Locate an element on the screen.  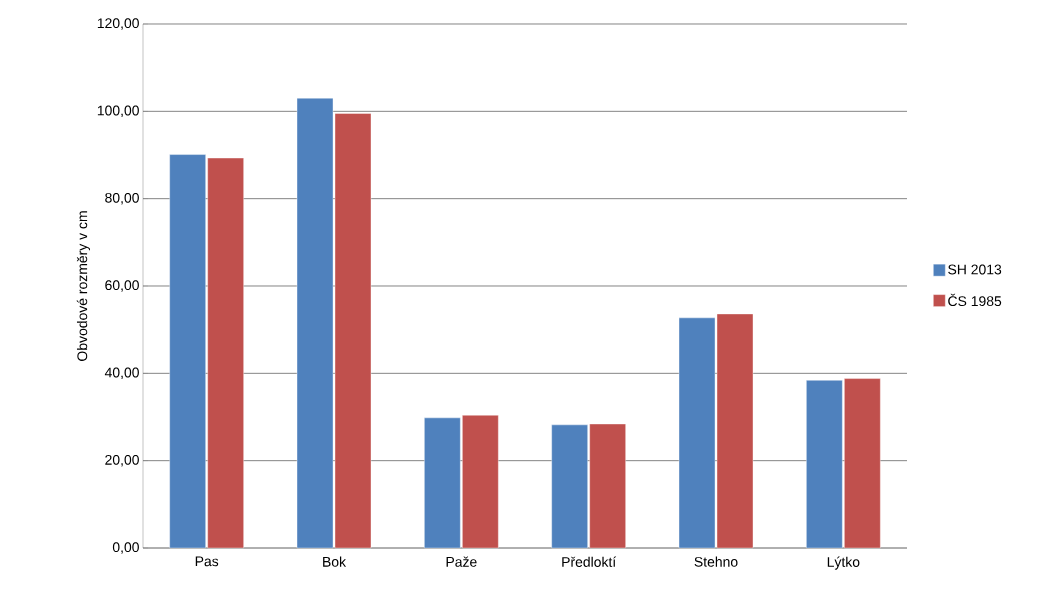
y-tick-label: 20,00 is located at coordinates (122, 460).